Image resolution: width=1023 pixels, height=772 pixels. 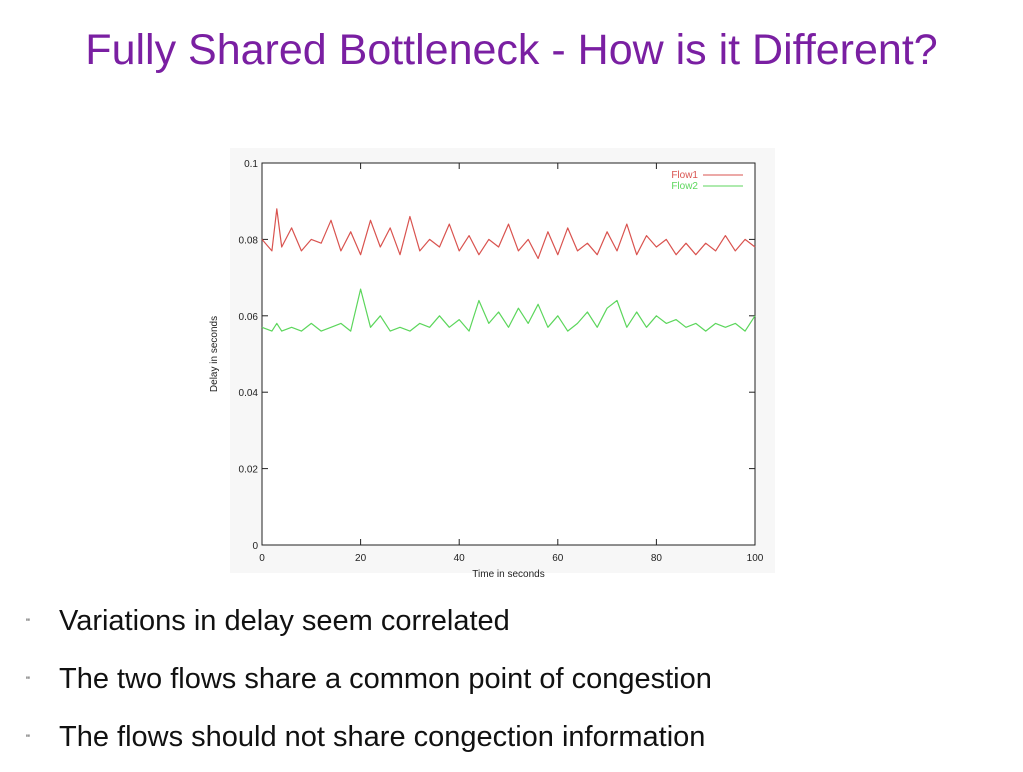 What do you see at coordinates (214, 354) in the screenshot?
I see `y-axis-label: Delay in seconds` at bounding box center [214, 354].